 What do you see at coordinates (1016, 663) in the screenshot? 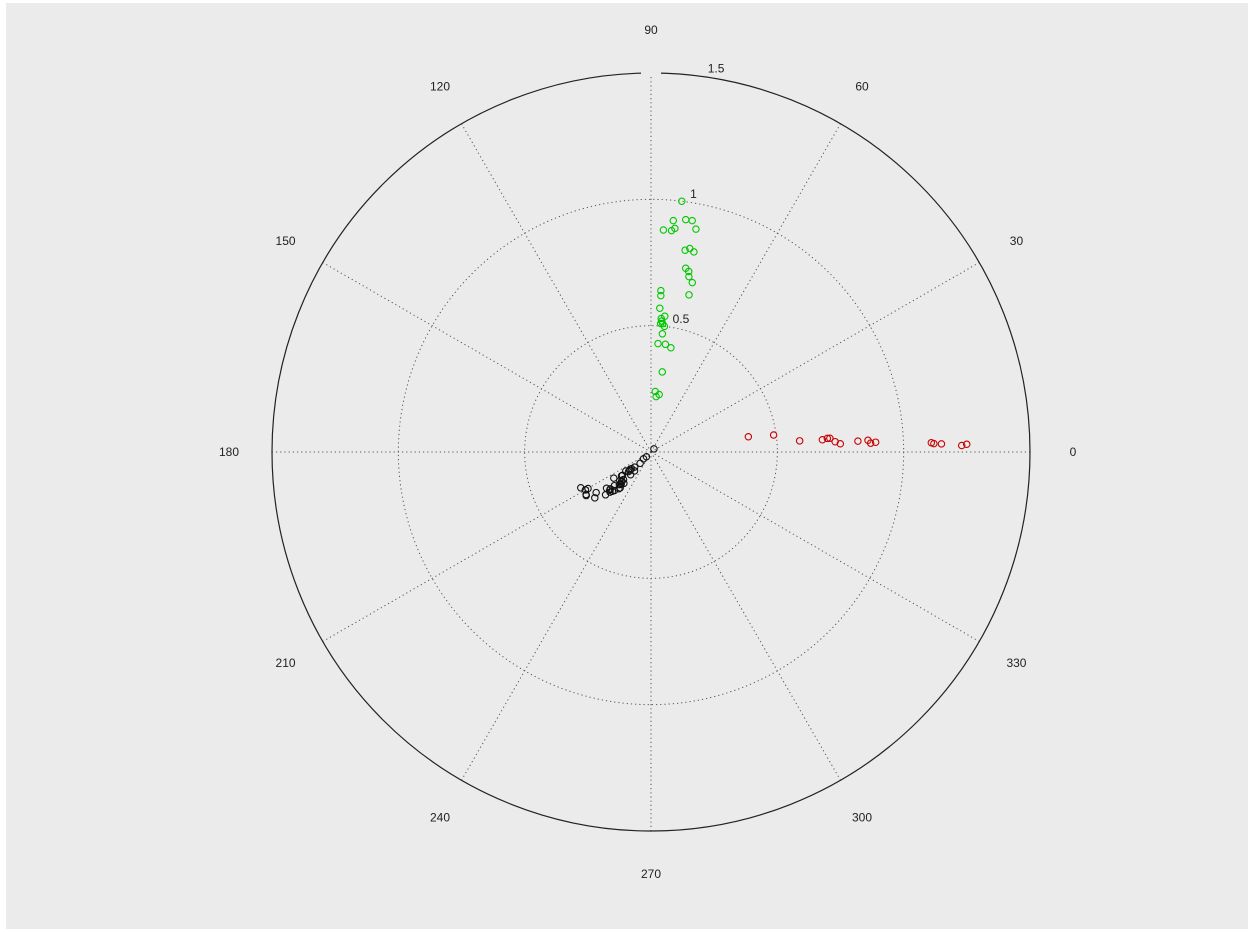
I see `theta-label-330: 330` at bounding box center [1016, 663].